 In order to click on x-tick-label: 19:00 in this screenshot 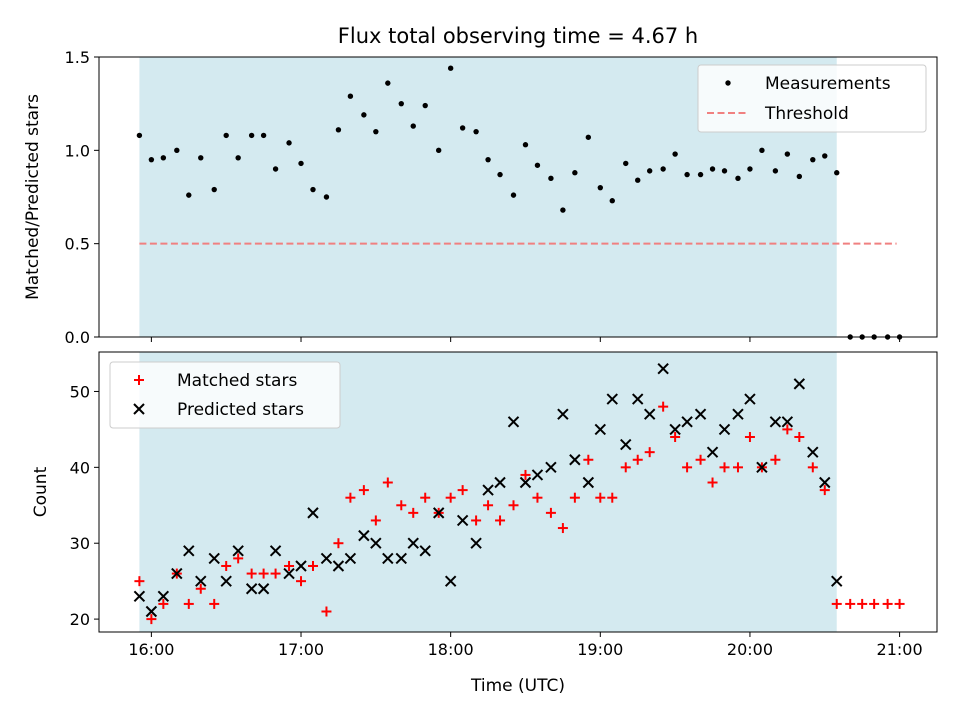, I will do `click(600, 649)`.